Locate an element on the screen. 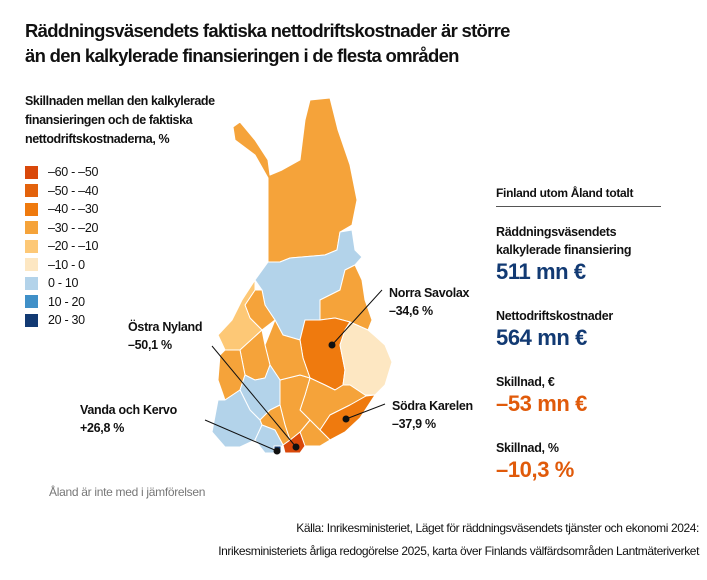  leader-ostra-nyland is located at coordinates (254, 396).